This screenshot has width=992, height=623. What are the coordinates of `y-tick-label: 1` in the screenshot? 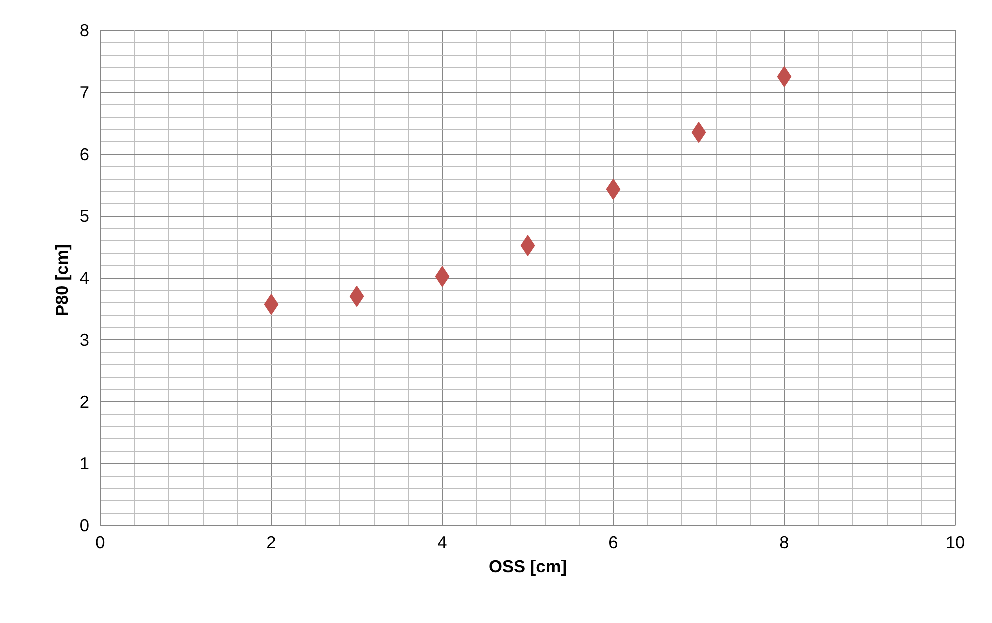 It's located at (85, 464).